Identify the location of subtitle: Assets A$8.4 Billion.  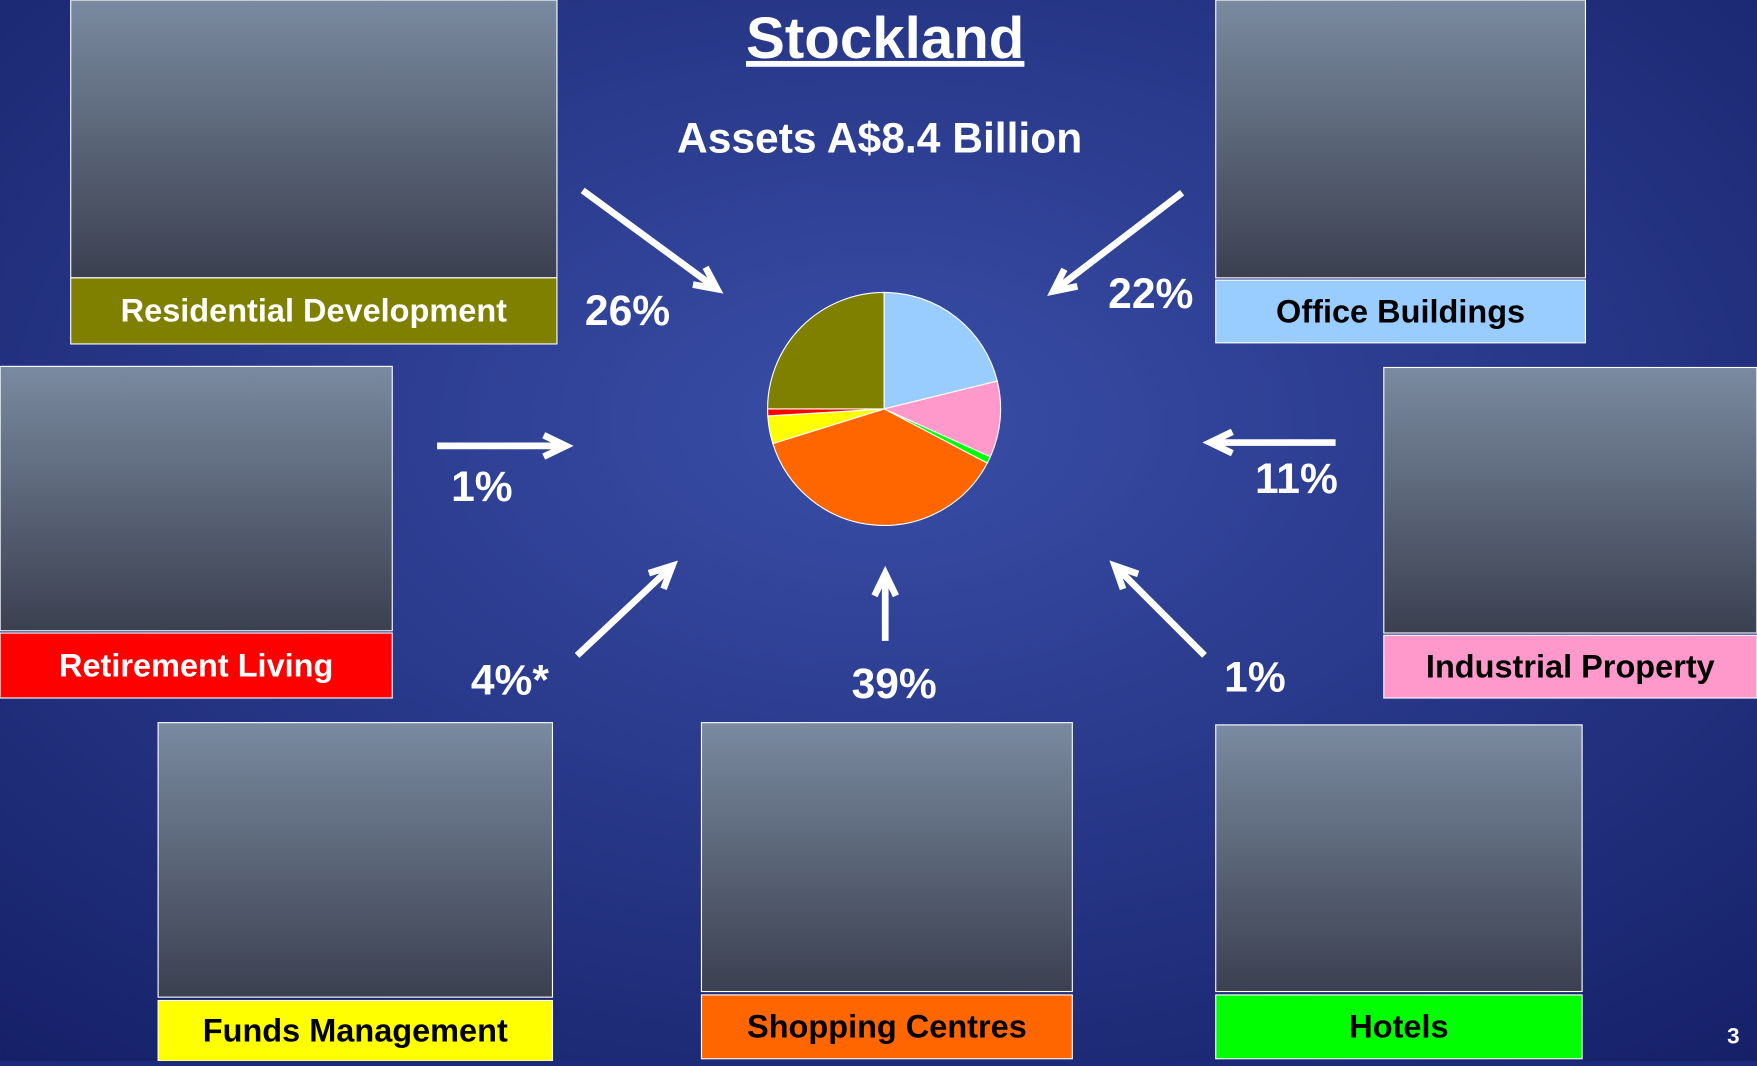
(879, 138).